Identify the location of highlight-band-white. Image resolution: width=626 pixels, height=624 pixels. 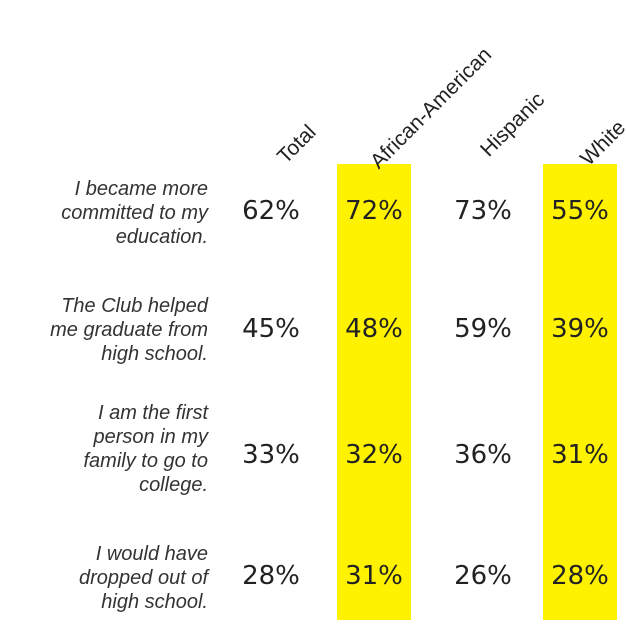
(580, 392).